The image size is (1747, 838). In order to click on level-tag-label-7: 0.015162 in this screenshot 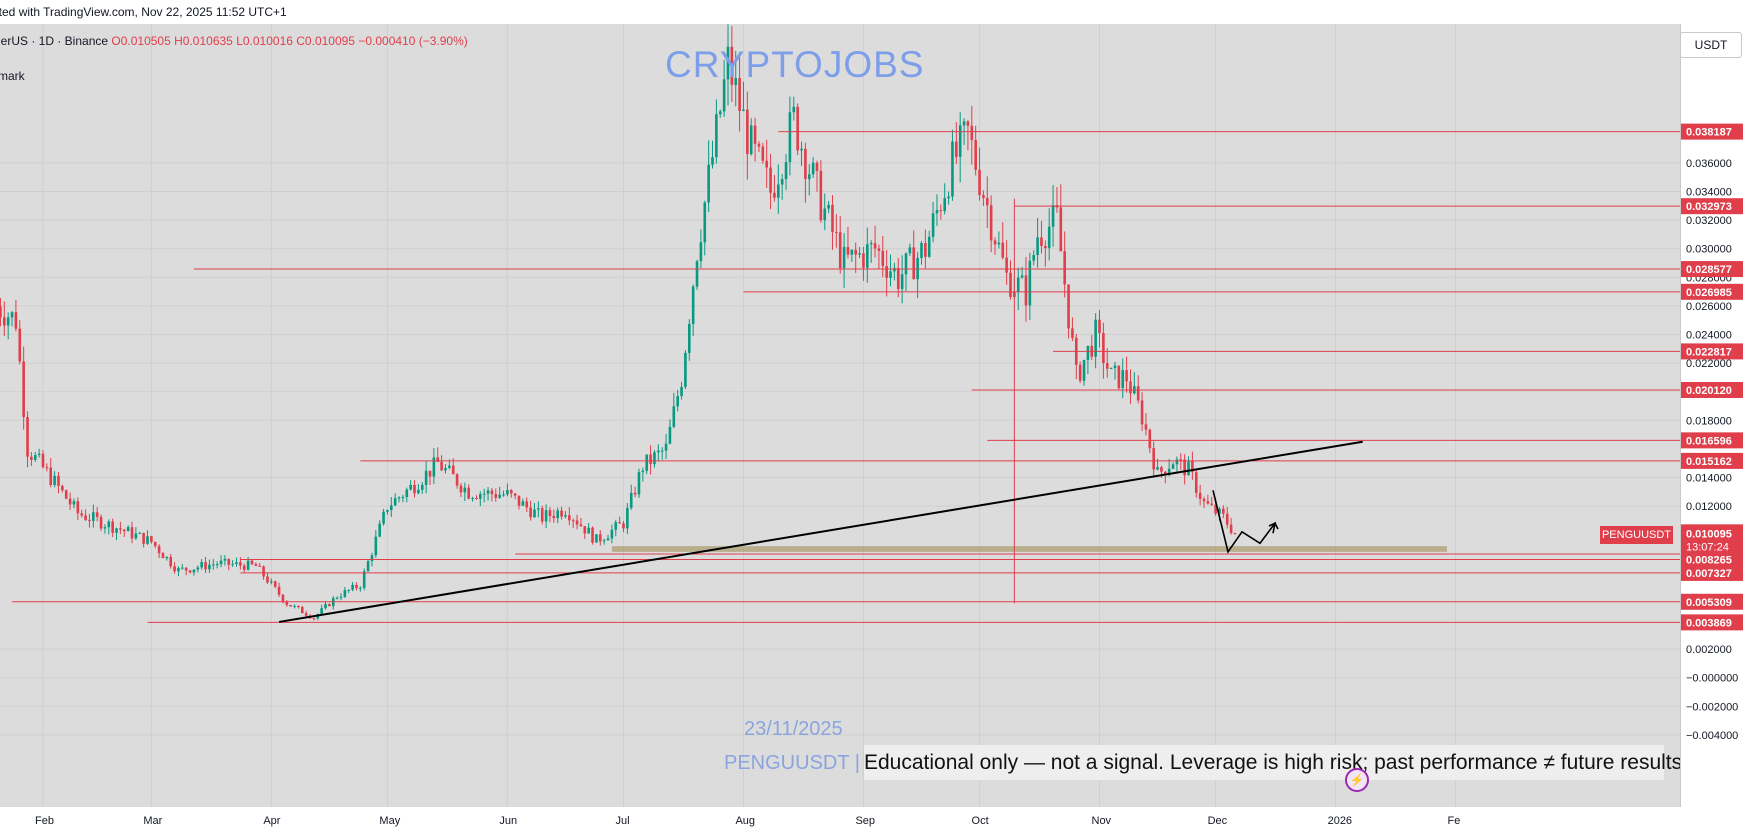, I will do `click(1709, 462)`.